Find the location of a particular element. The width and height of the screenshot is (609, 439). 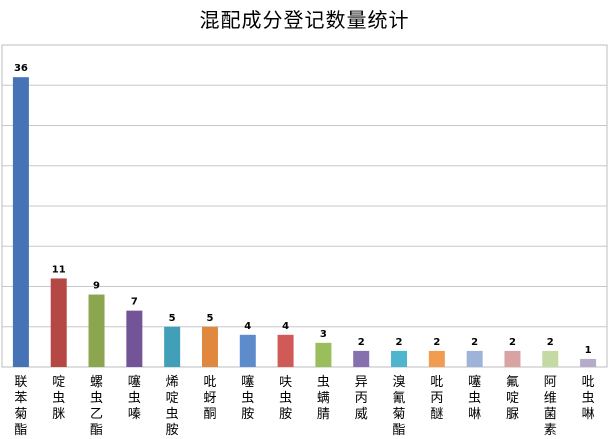

data-label-5: 5 is located at coordinates (172, 318).